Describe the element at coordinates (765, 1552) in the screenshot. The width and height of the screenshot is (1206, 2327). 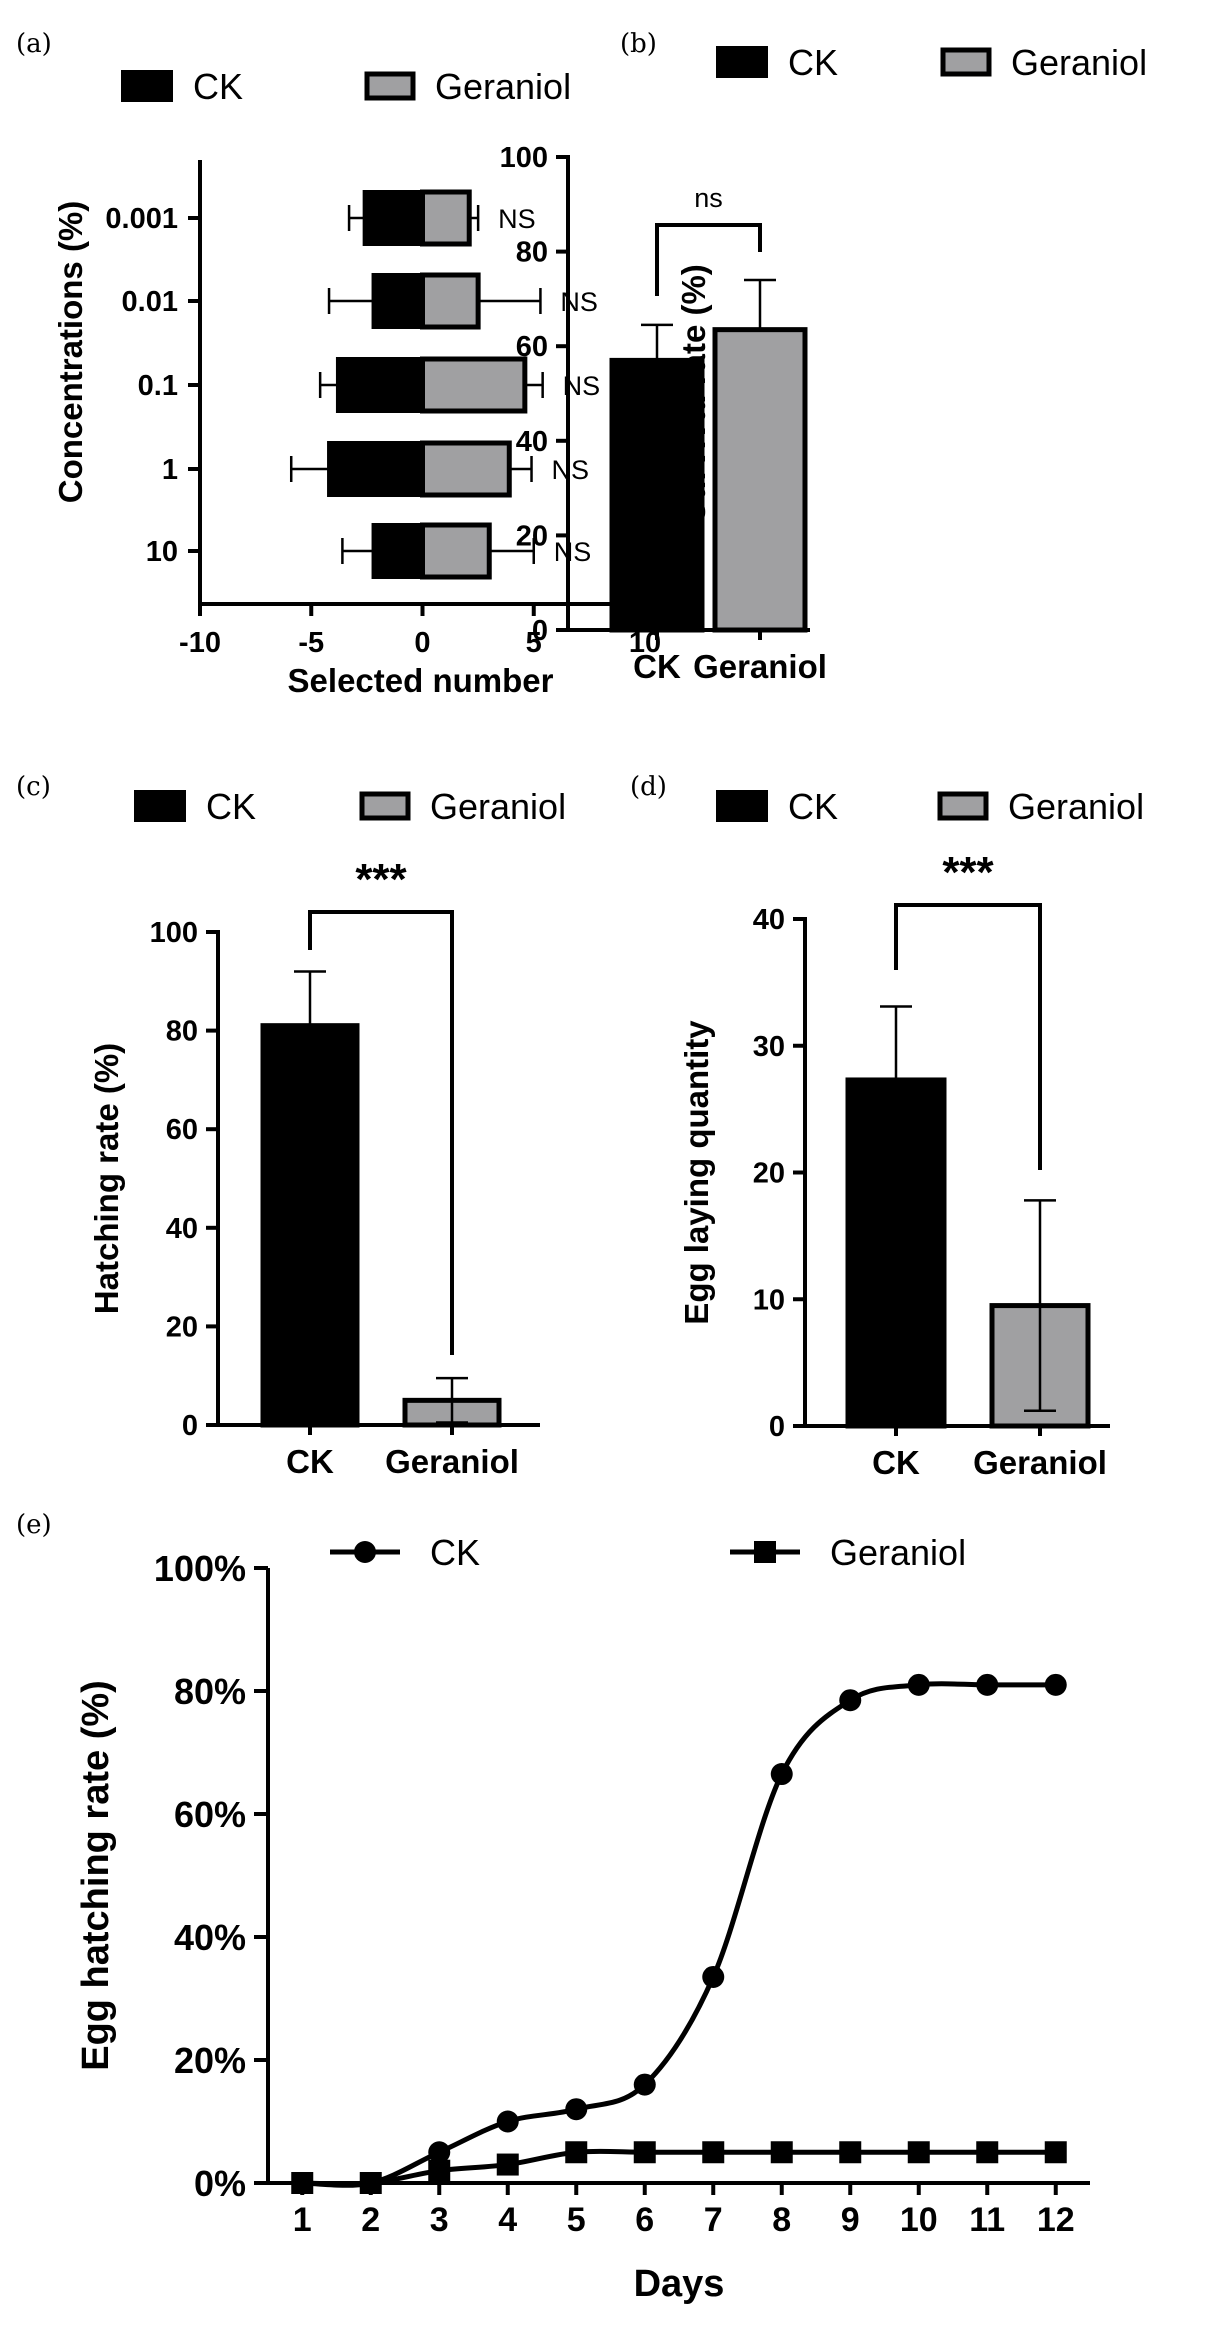
I see `legend-marker-geraniol` at that location.